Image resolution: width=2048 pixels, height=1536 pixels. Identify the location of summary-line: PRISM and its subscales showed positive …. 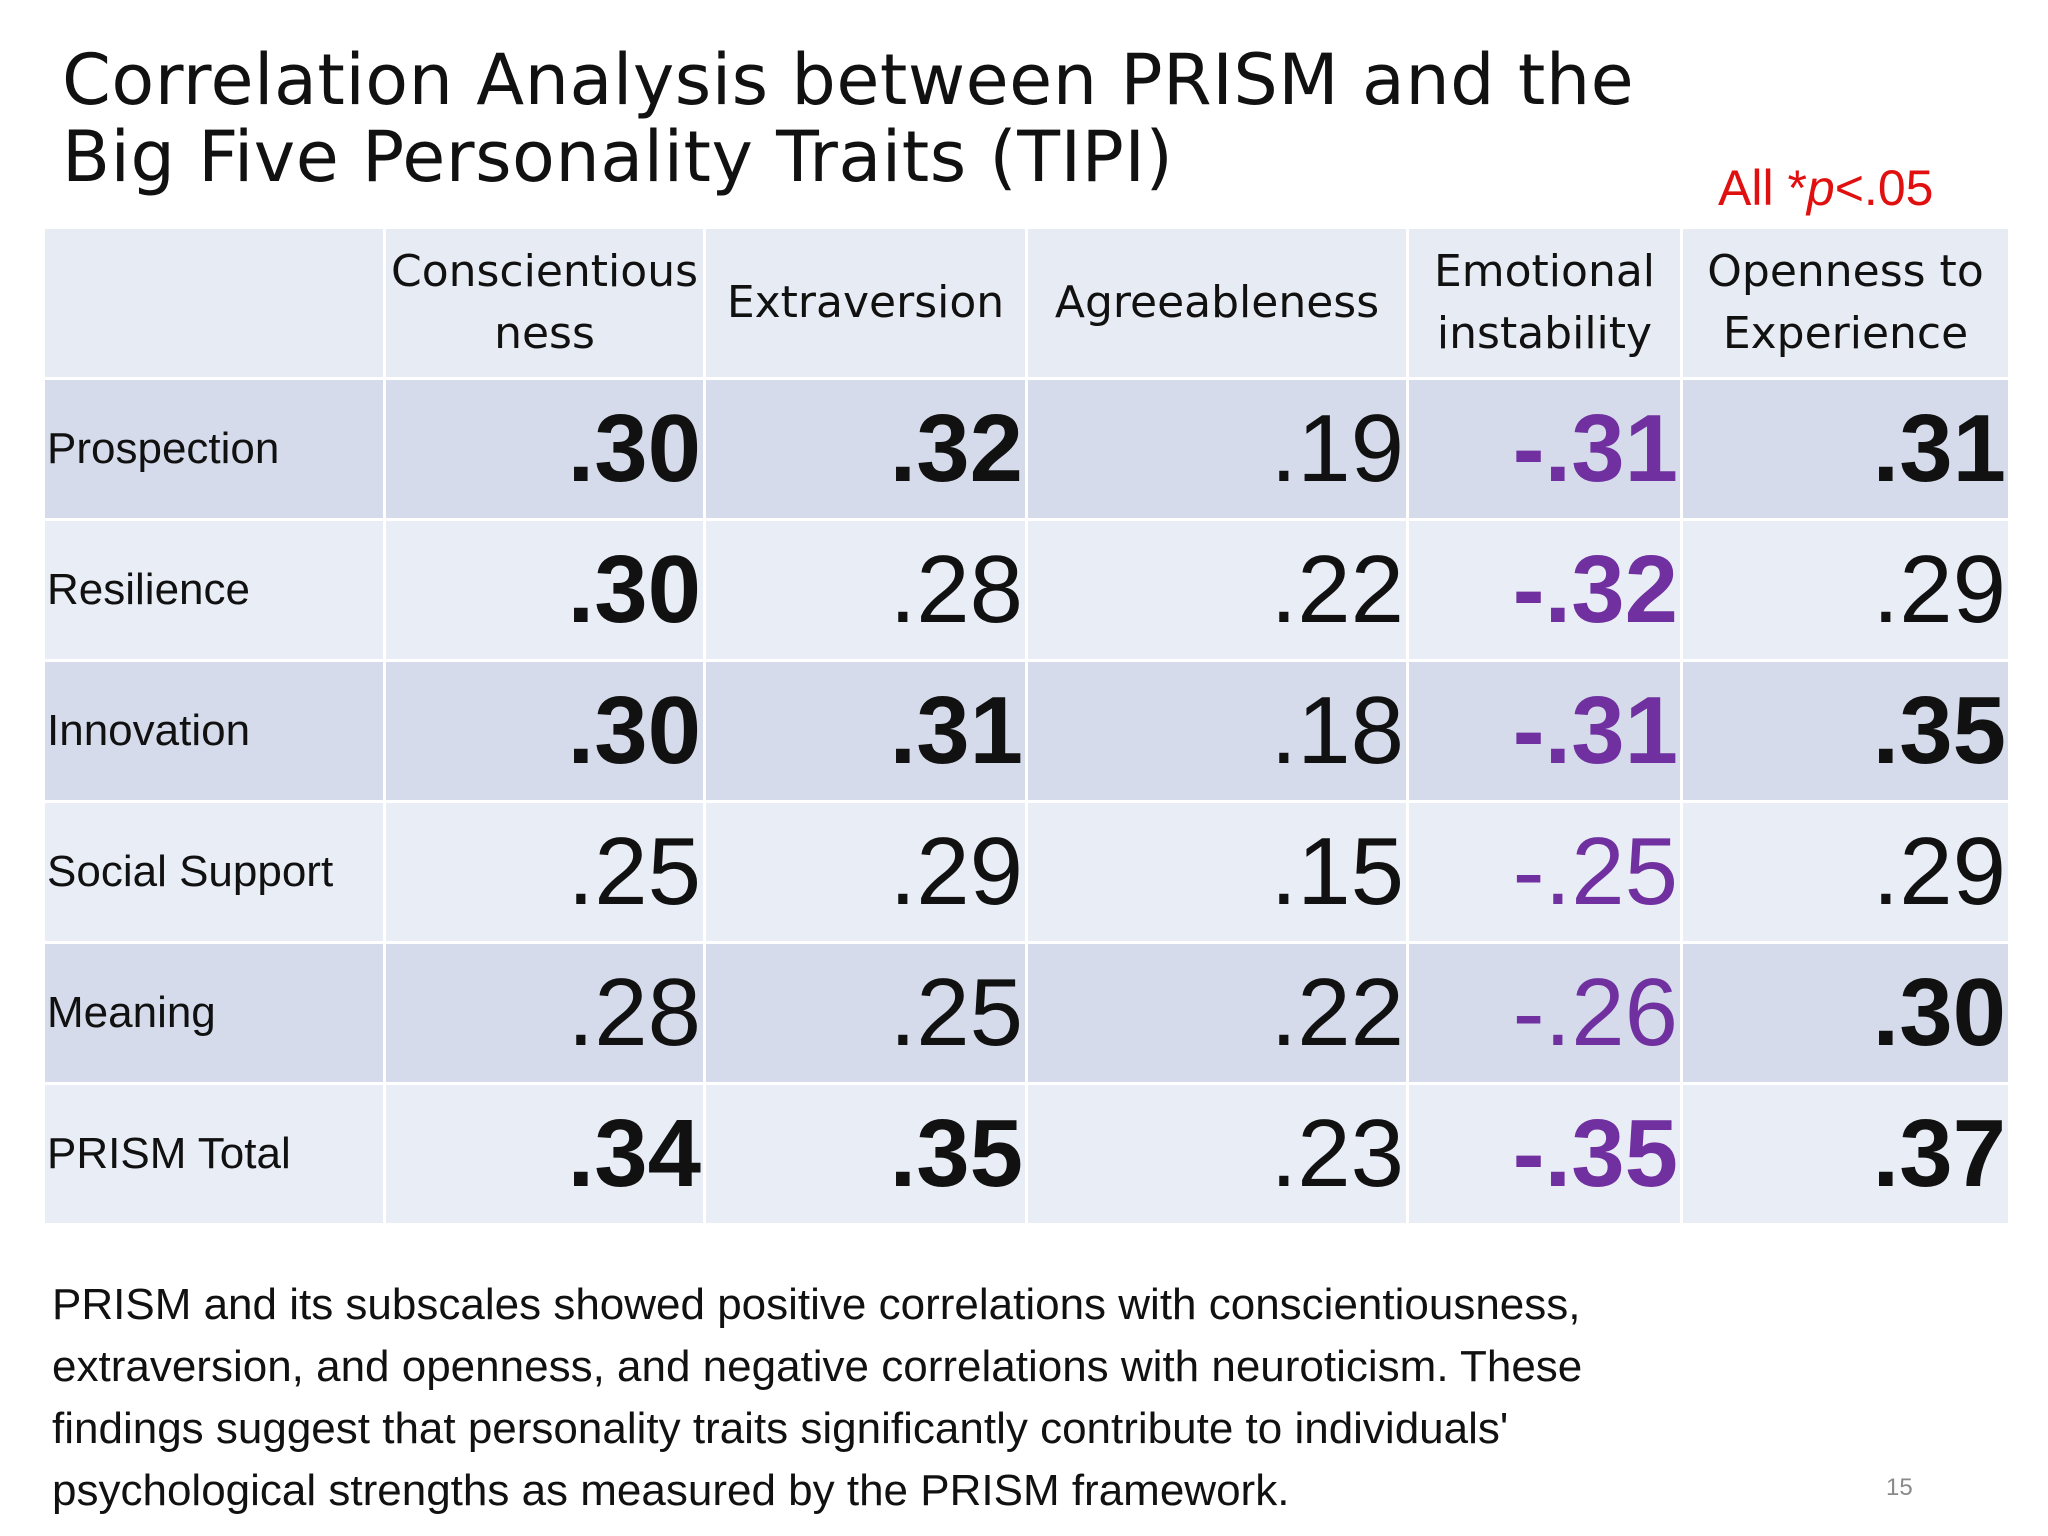
(816, 1304).